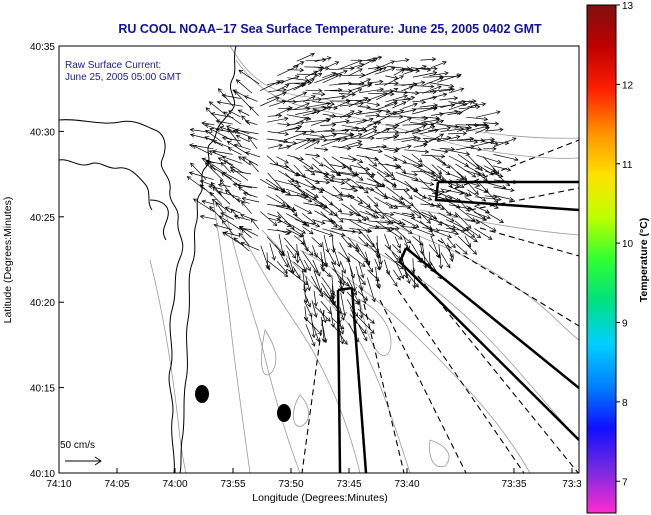  Describe the element at coordinates (174, 484) in the screenshot. I see `x-tick-label: 74:00` at that location.